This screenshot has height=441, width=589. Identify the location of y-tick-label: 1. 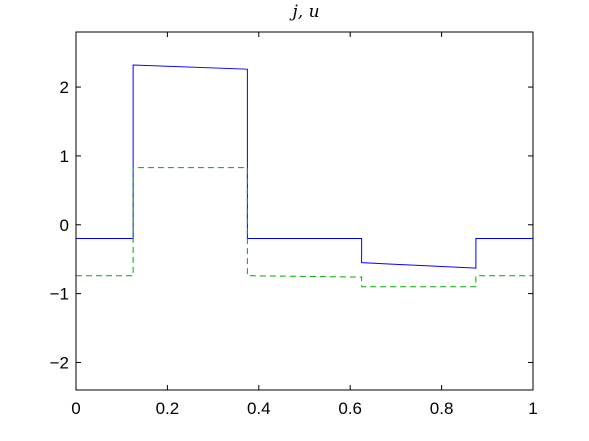
(64, 156).